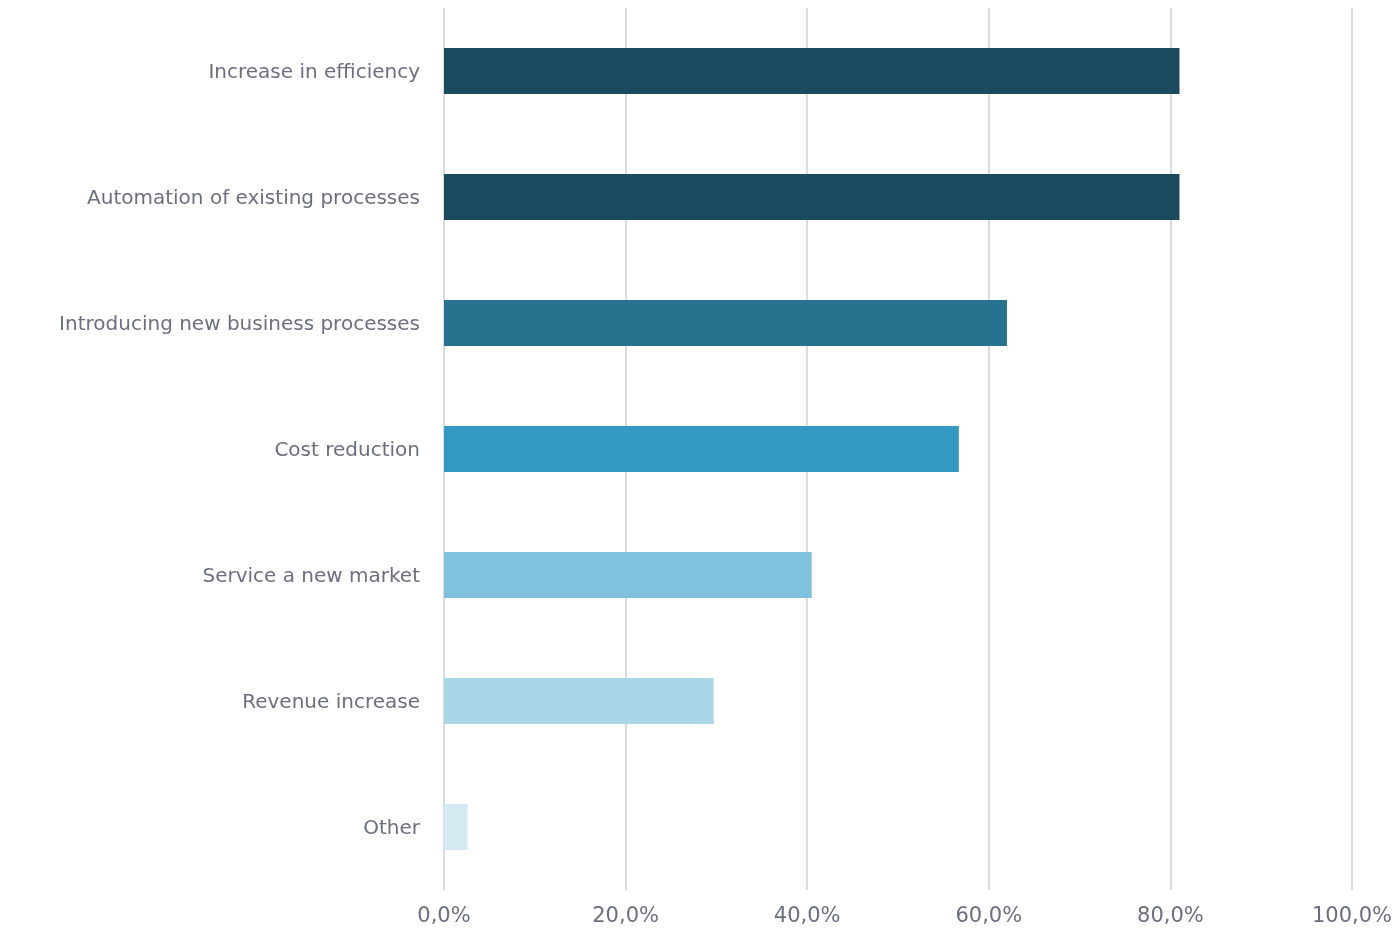 The height and width of the screenshot is (943, 1396). I want to click on x-tick-label: 60,0%, so click(989, 914).